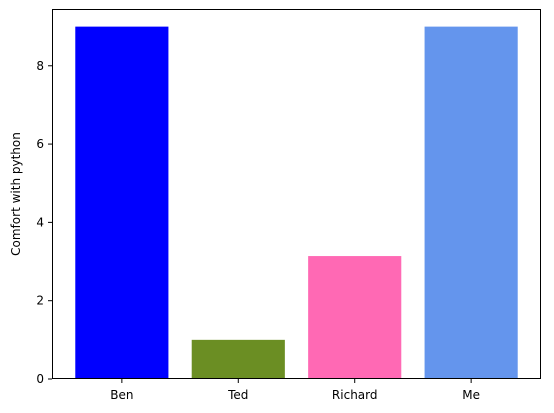  Describe the element at coordinates (471, 395) in the screenshot. I see `x-tick-label: Me` at that location.